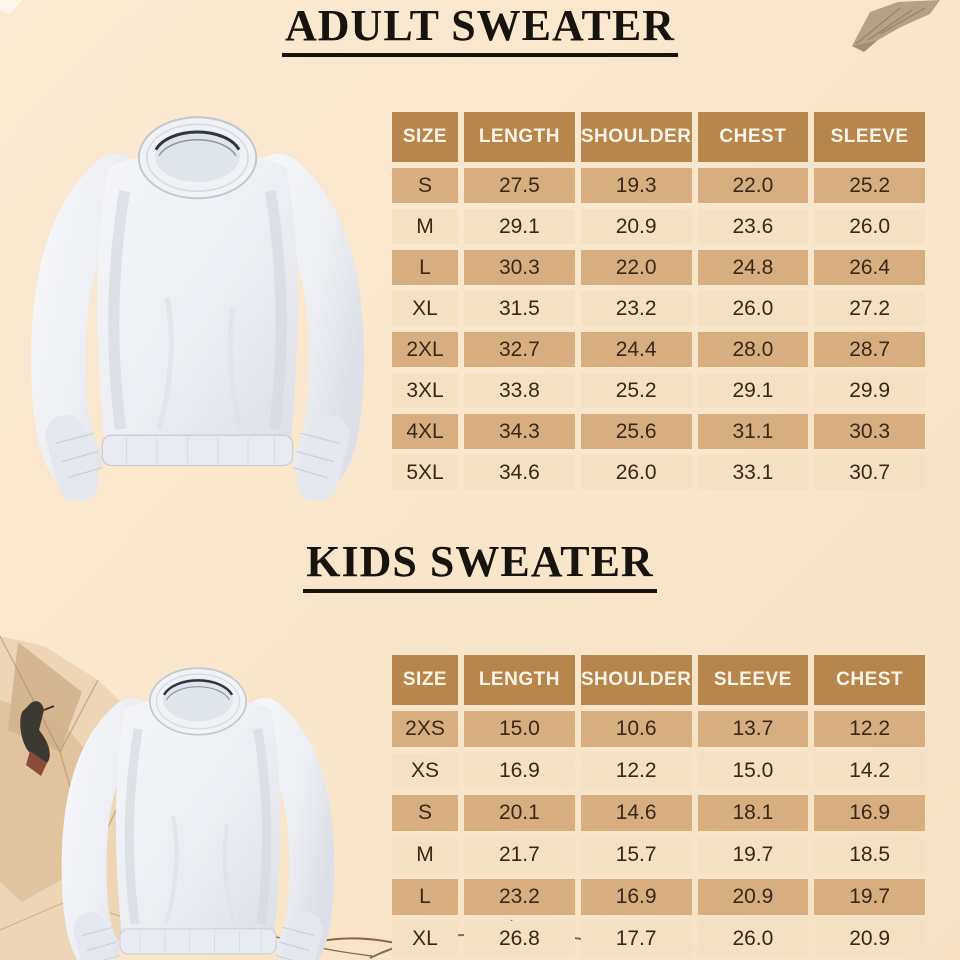 Image resolution: width=960 pixels, height=960 pixels. Describe the element at coordinates (636, 185) in the screenshot. I see `measurement-value: 19.3` at that location.